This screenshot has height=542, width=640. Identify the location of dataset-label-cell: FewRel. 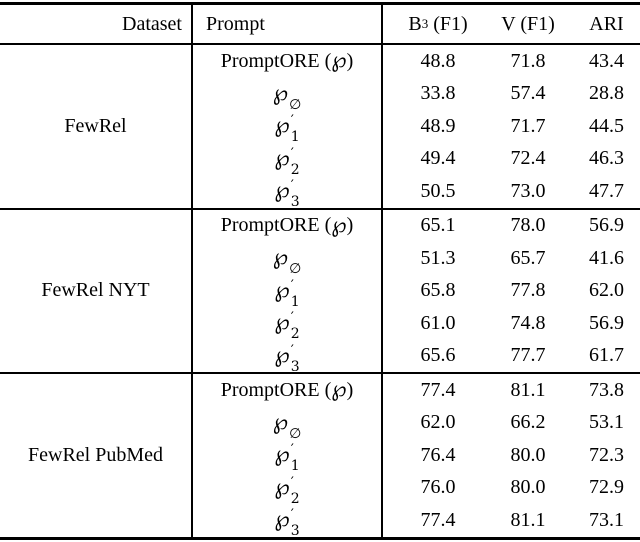
(96, 126).